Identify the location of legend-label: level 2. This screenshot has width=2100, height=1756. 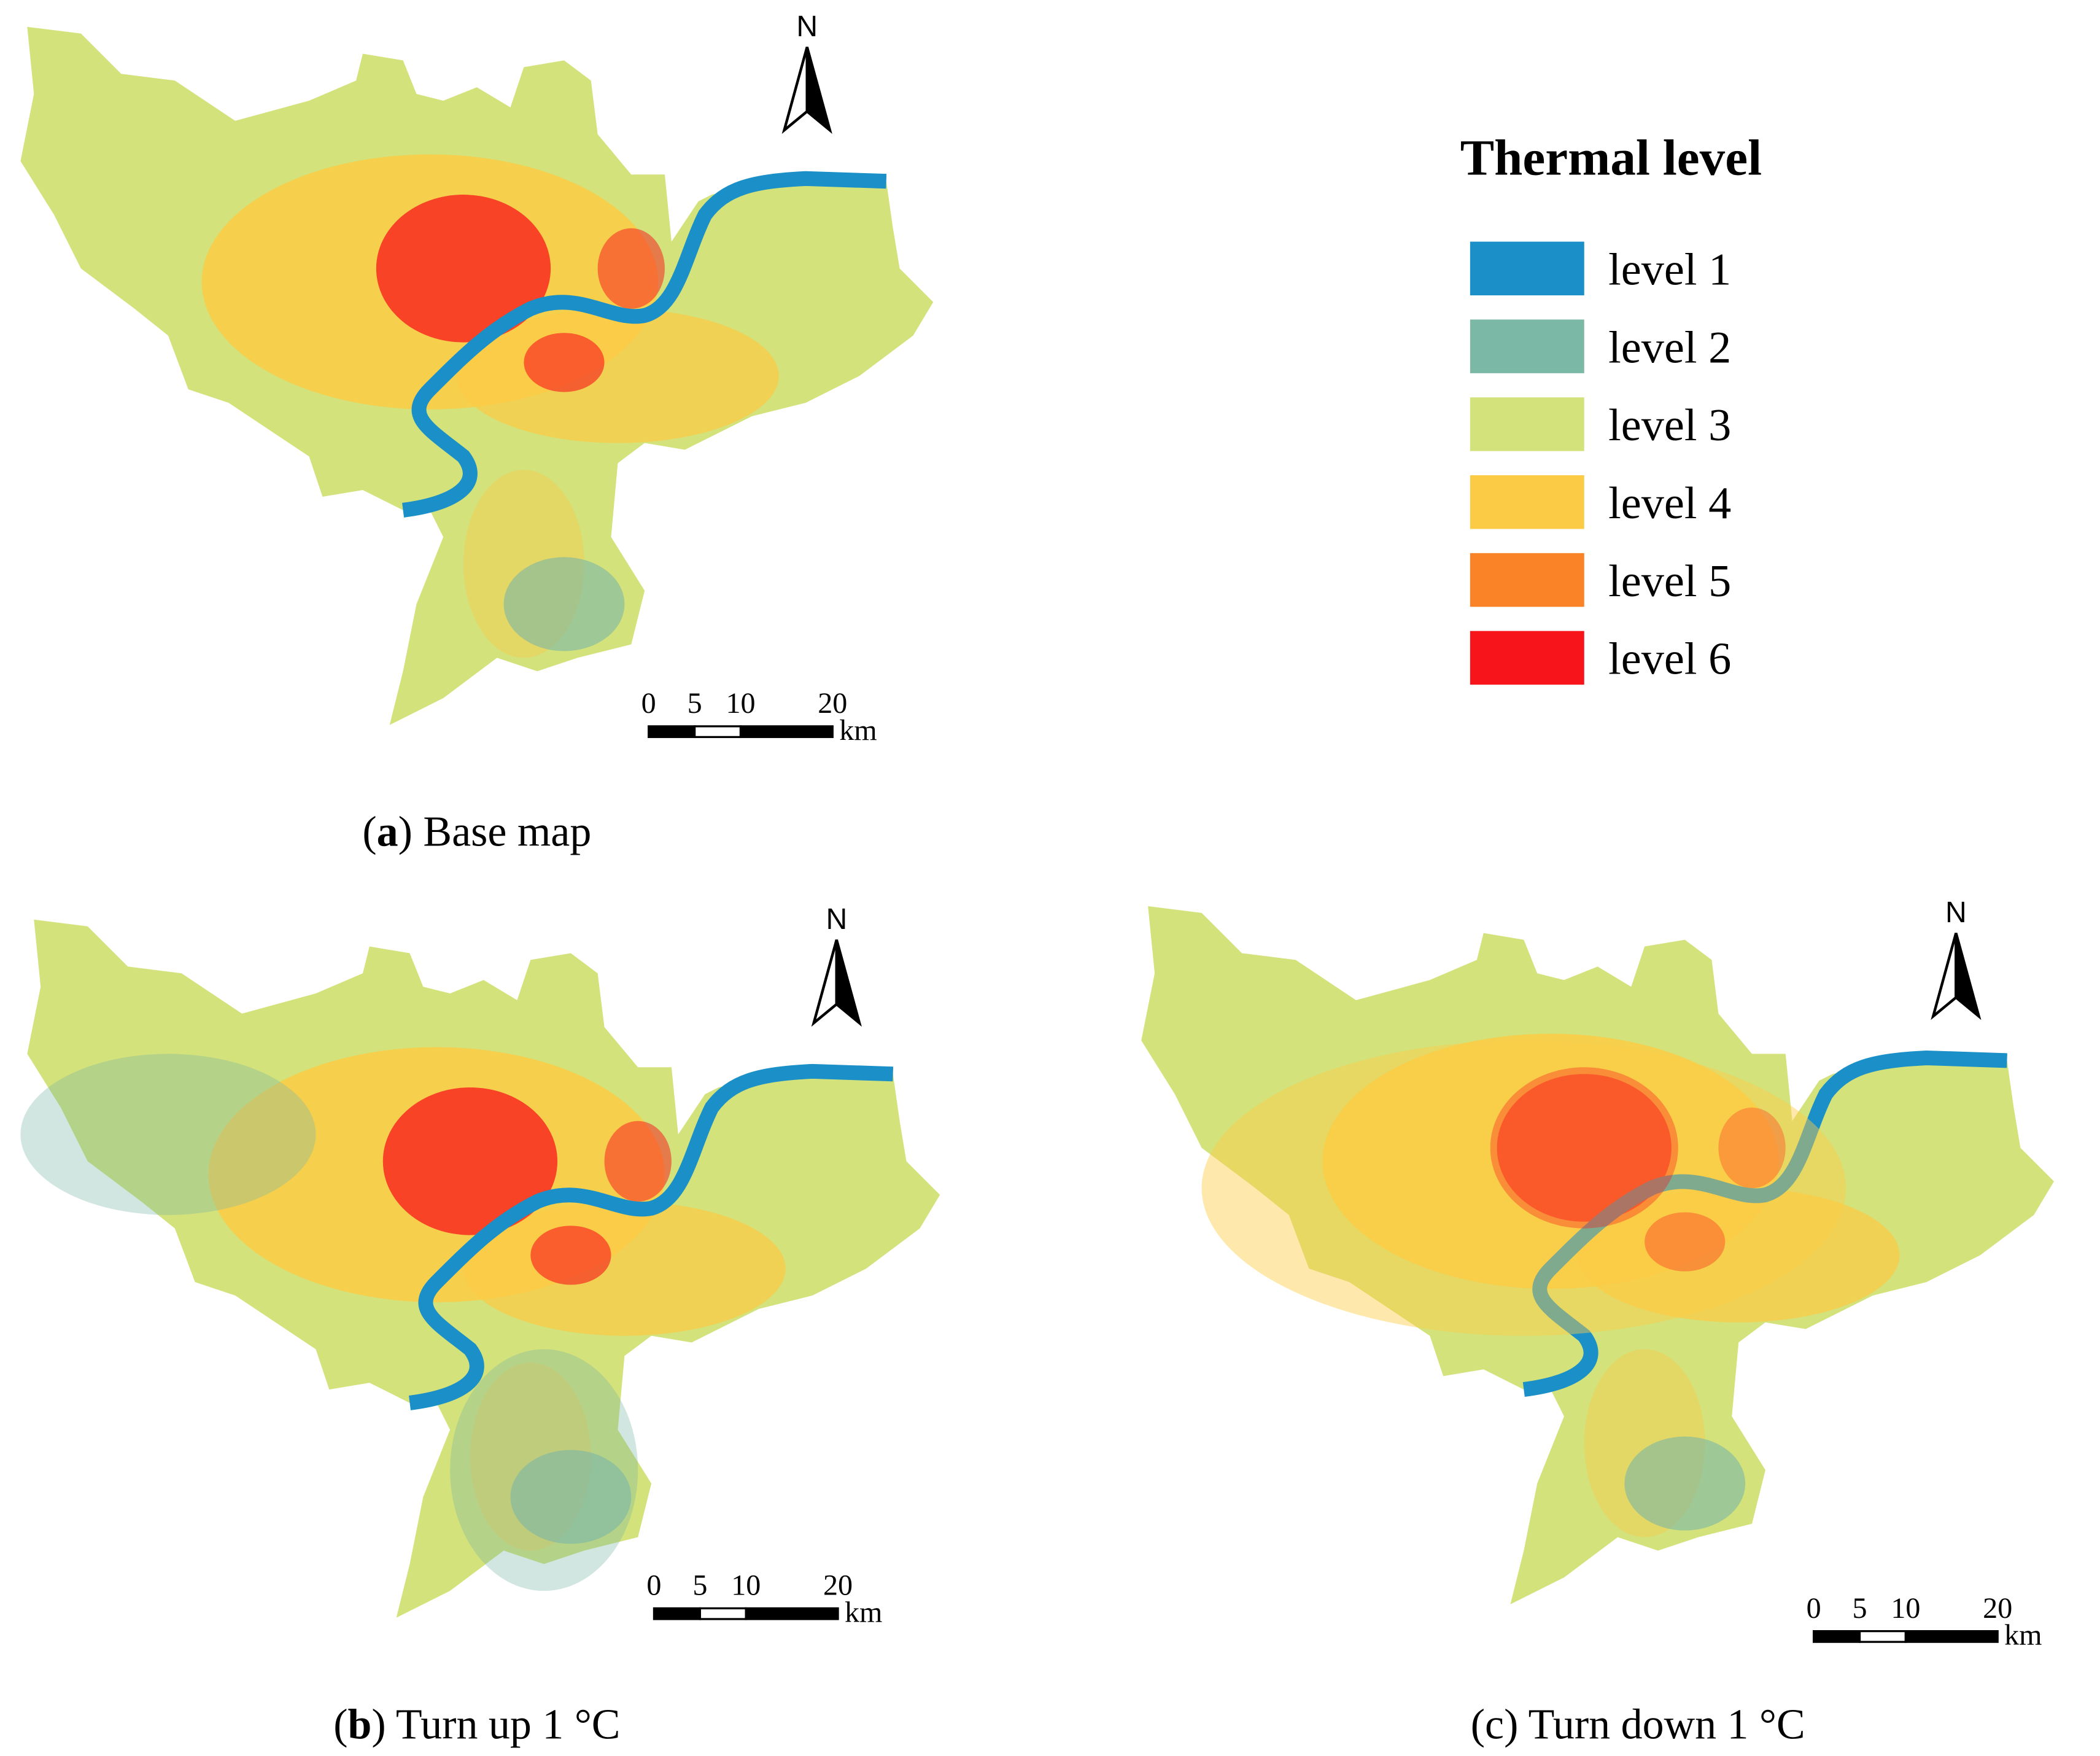
(1669, 347).